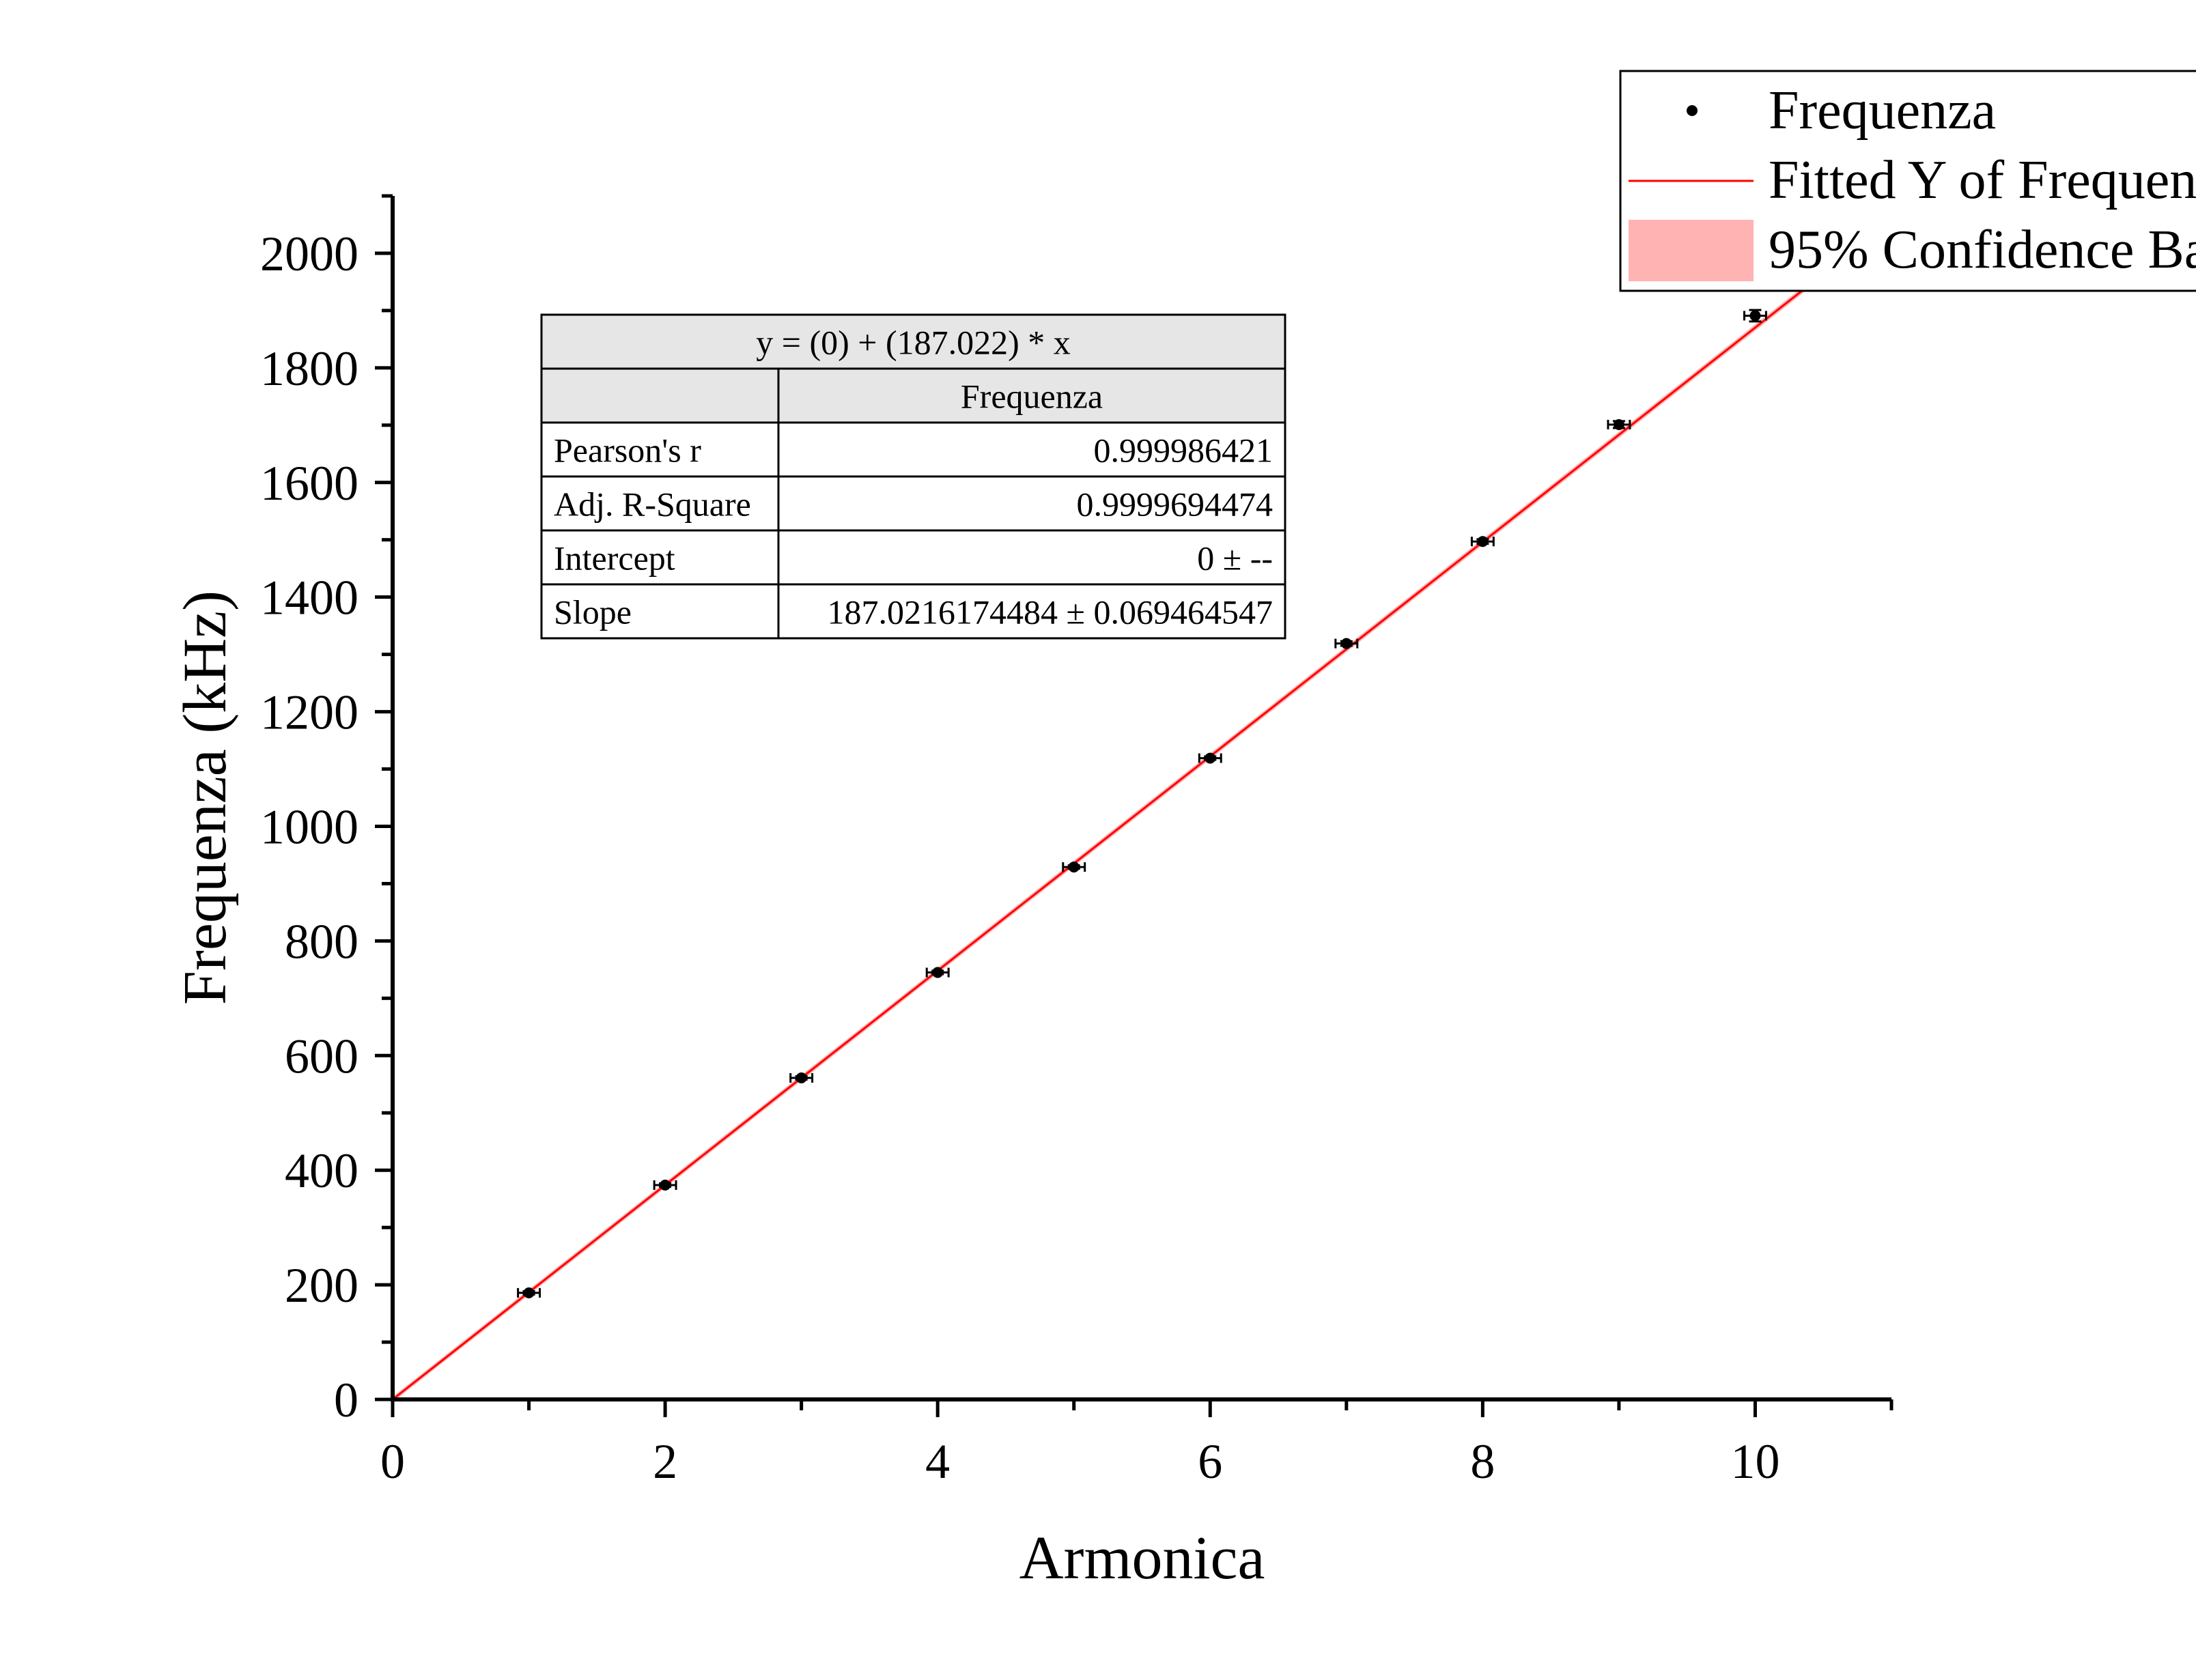  I want to click on table-row-label: Pearson's r, so click(627, 450).